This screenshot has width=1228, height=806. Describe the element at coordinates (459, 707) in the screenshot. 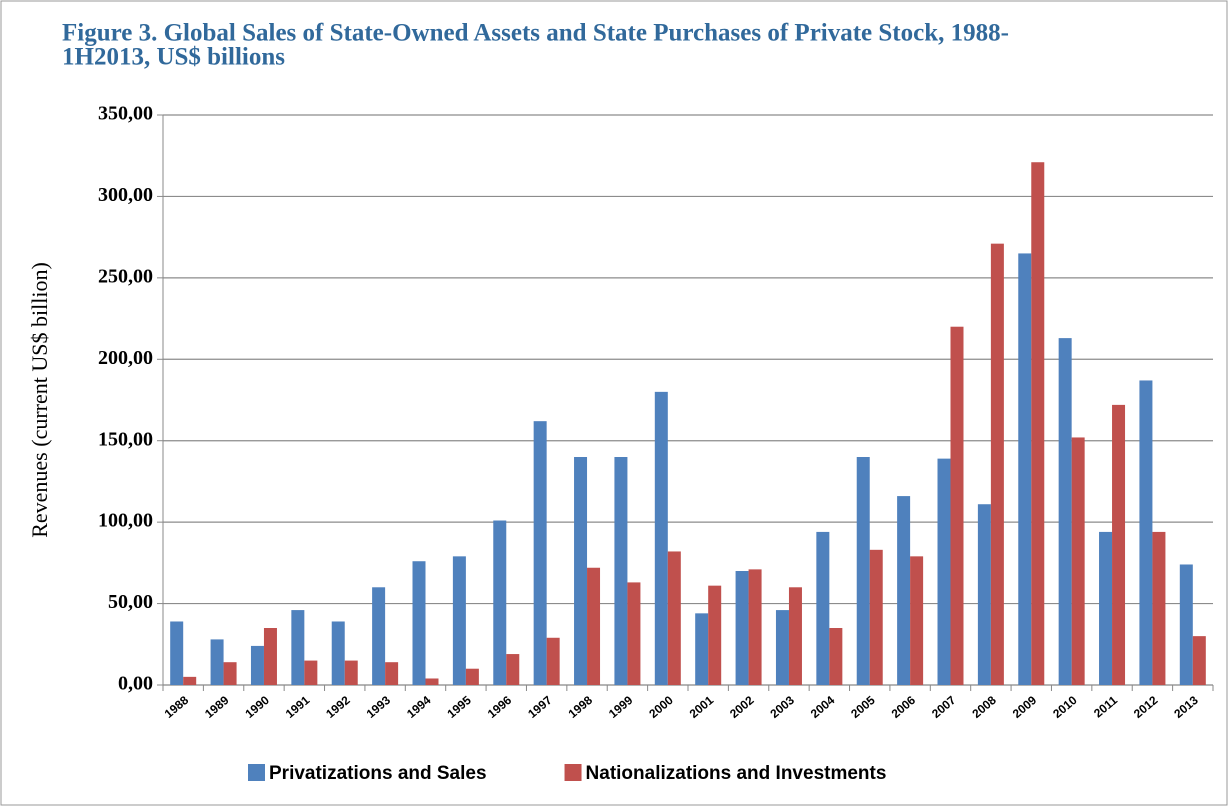

I see `x-tick-label: 1995` at that location.